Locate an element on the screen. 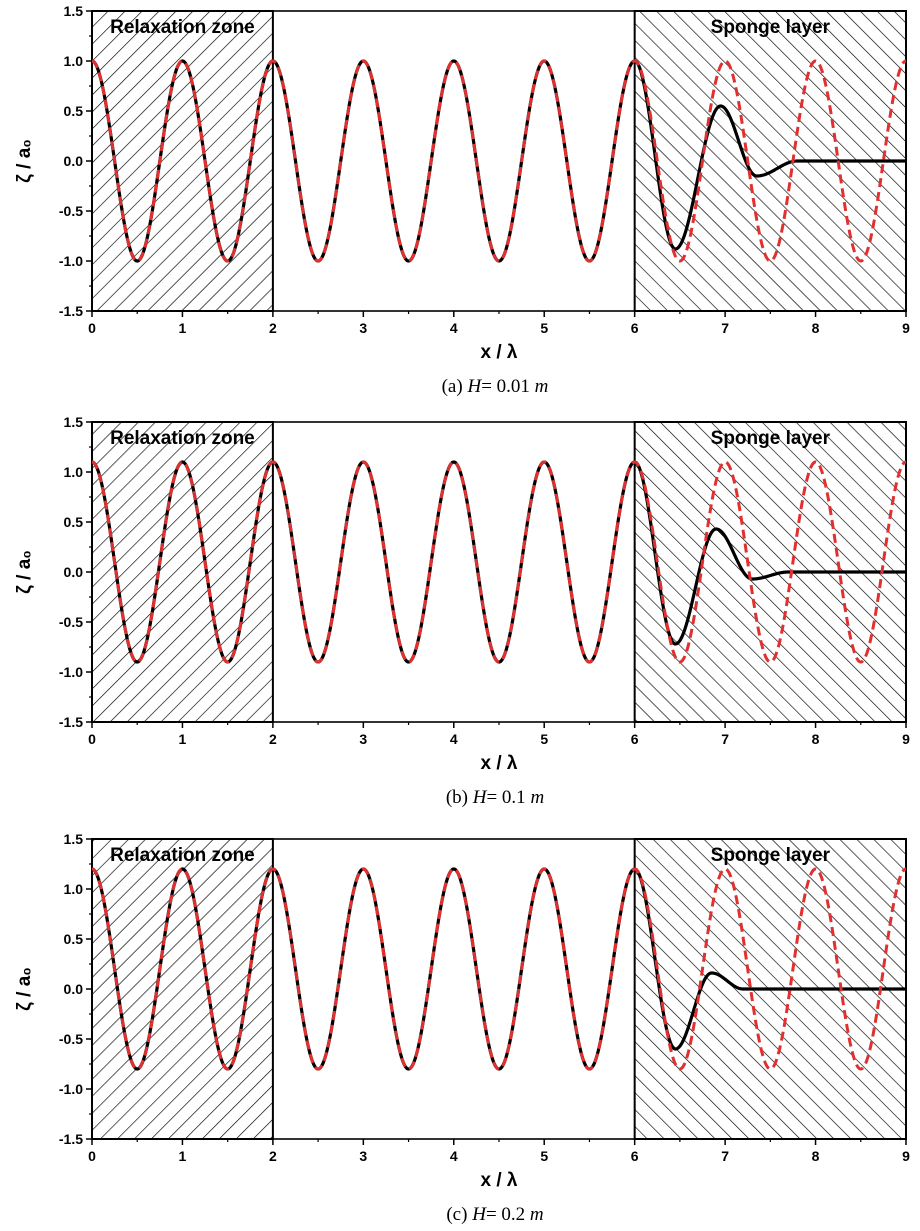 Image resolution: width=920 pixels, height=1231 pixels. panel-caption: (c) H= 0.2 m is located at coordinates (494, 1214).